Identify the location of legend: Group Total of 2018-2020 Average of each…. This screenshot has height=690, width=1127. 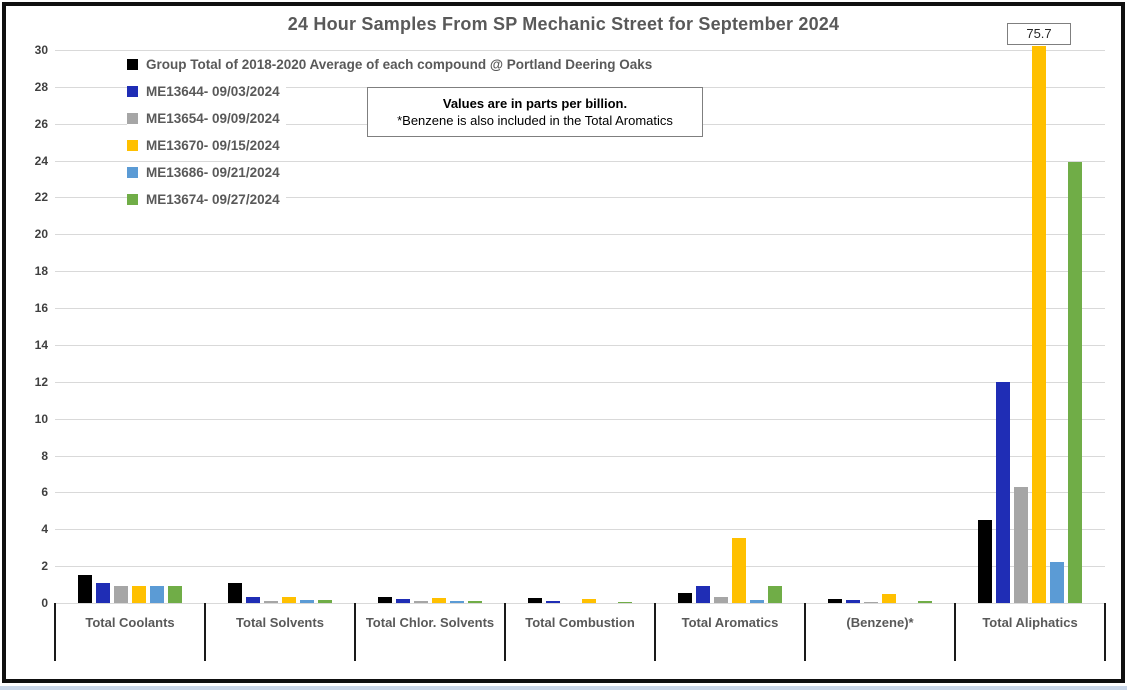
(393, 132).